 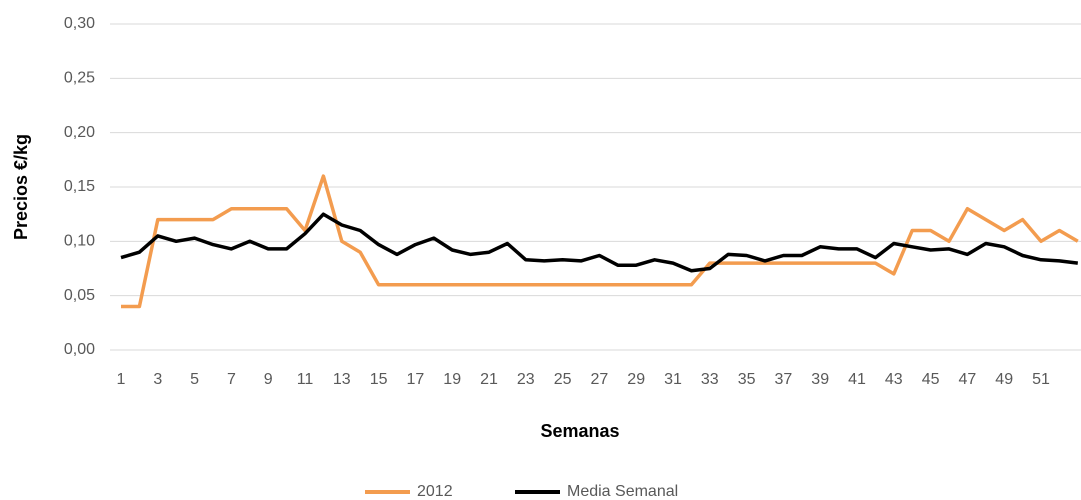 I want to click on y-tick-label: 0,10, so click(x=79, y=241).